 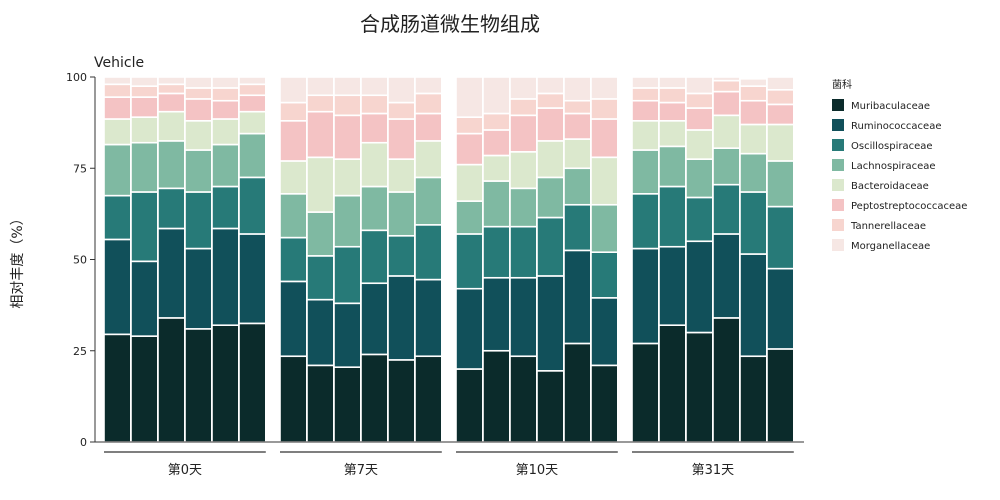 What do you see at coordinates (888, 226) in the screenshot?
I see `legend-label: Tannerellaceae` at bounding box center [888, 226].